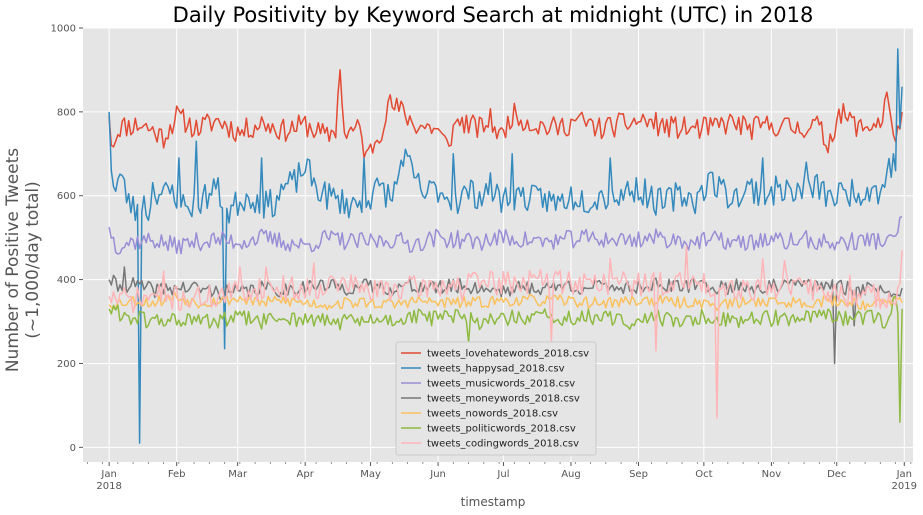  I want to click on y-axis: 0 200 400 600 800 1000, so click(67, 239).